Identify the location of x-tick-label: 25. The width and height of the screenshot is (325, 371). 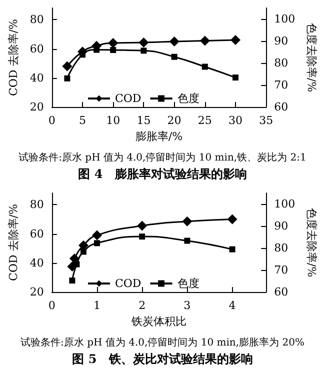
(205, 120).